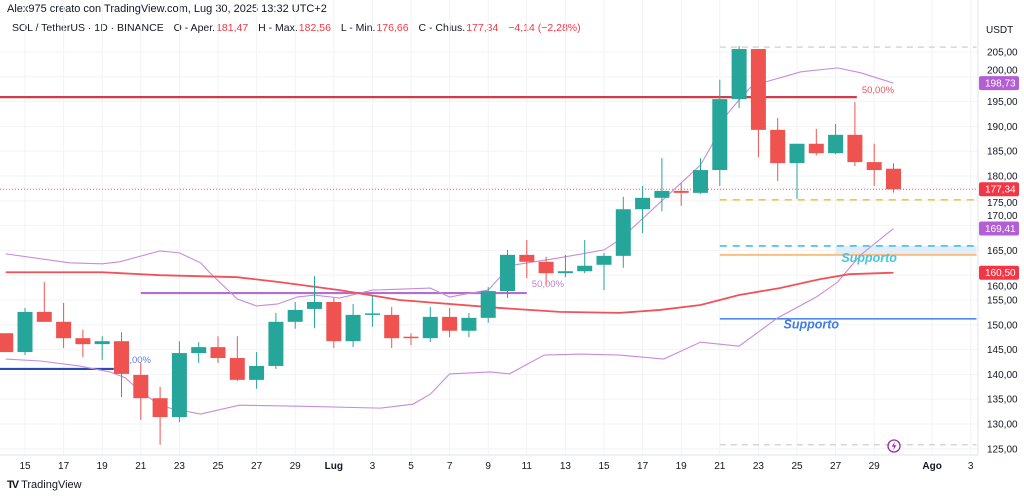 This screenshot has height=497, width=1024. I want to click on price-tick-label: 200,00, so click(1002, 71).